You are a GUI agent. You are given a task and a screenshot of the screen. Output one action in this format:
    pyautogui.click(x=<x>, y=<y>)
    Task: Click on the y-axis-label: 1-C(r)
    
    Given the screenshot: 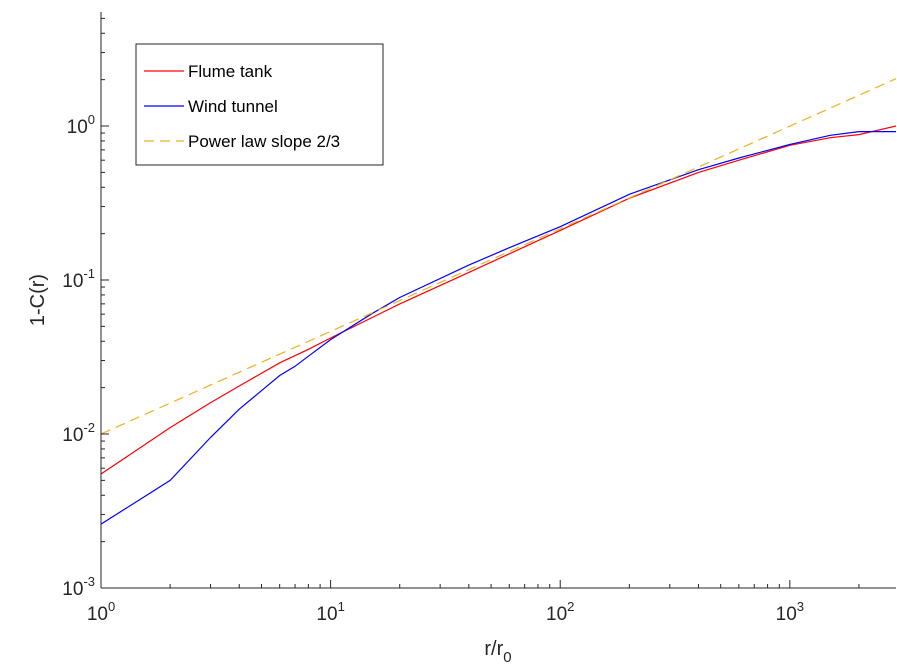 What is the action you would take?
    pyautogui.click(x=38, y=300)
    